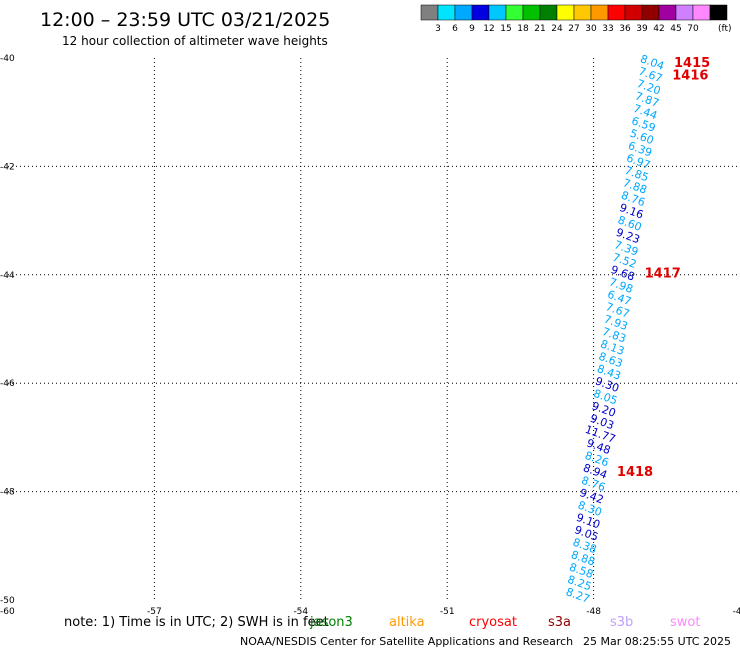 This screenshot has width=740, height=650. What do you see at coordinates (539, 29) in the screenshot?
I see `colorbar-tick-label: 21` at bounding box center [539, 29].